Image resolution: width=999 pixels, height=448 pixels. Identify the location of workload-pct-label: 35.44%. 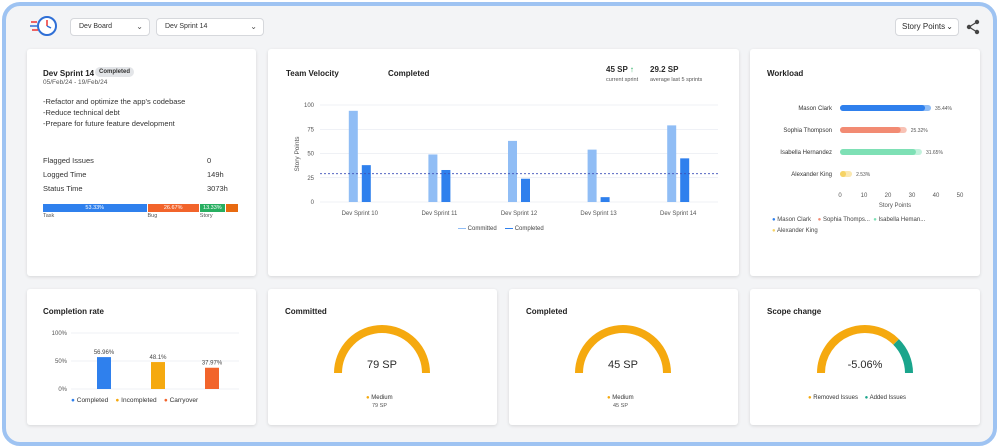
(944, 109).